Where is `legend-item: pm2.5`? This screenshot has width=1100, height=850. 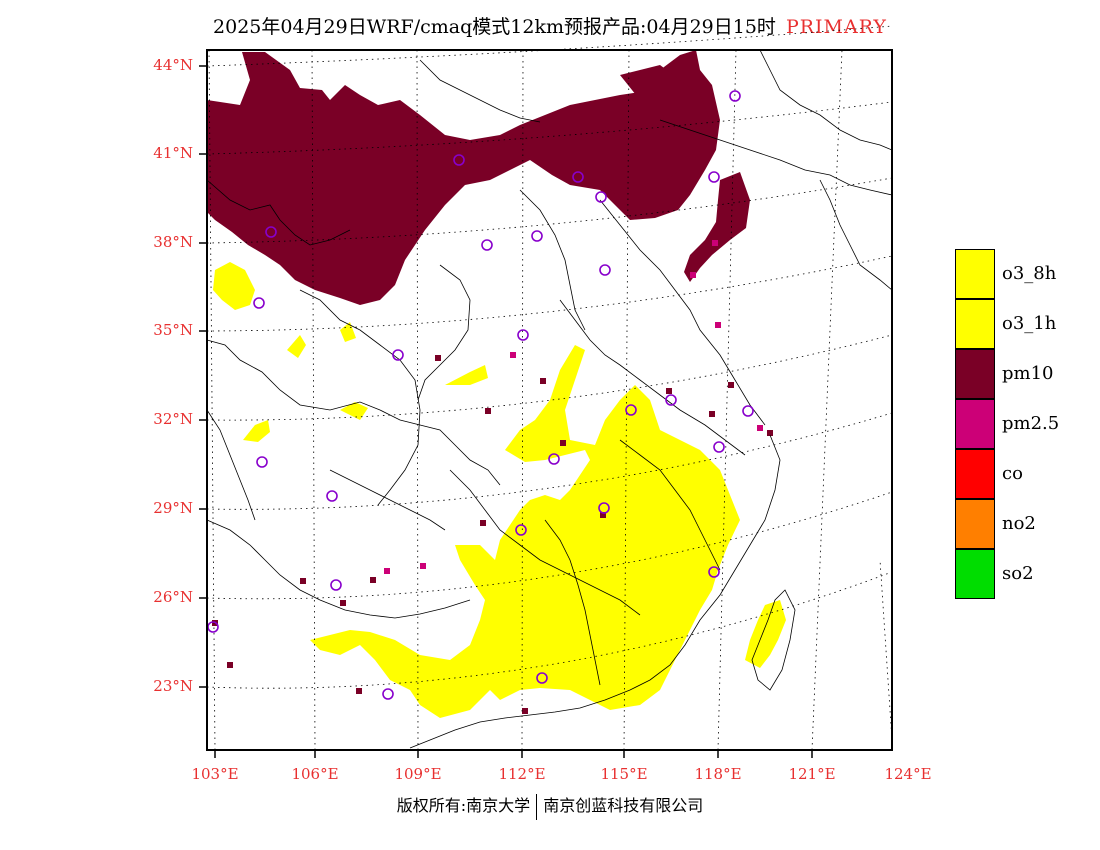 legend-item: pm2.5 is located at coordinates (1025, 424).